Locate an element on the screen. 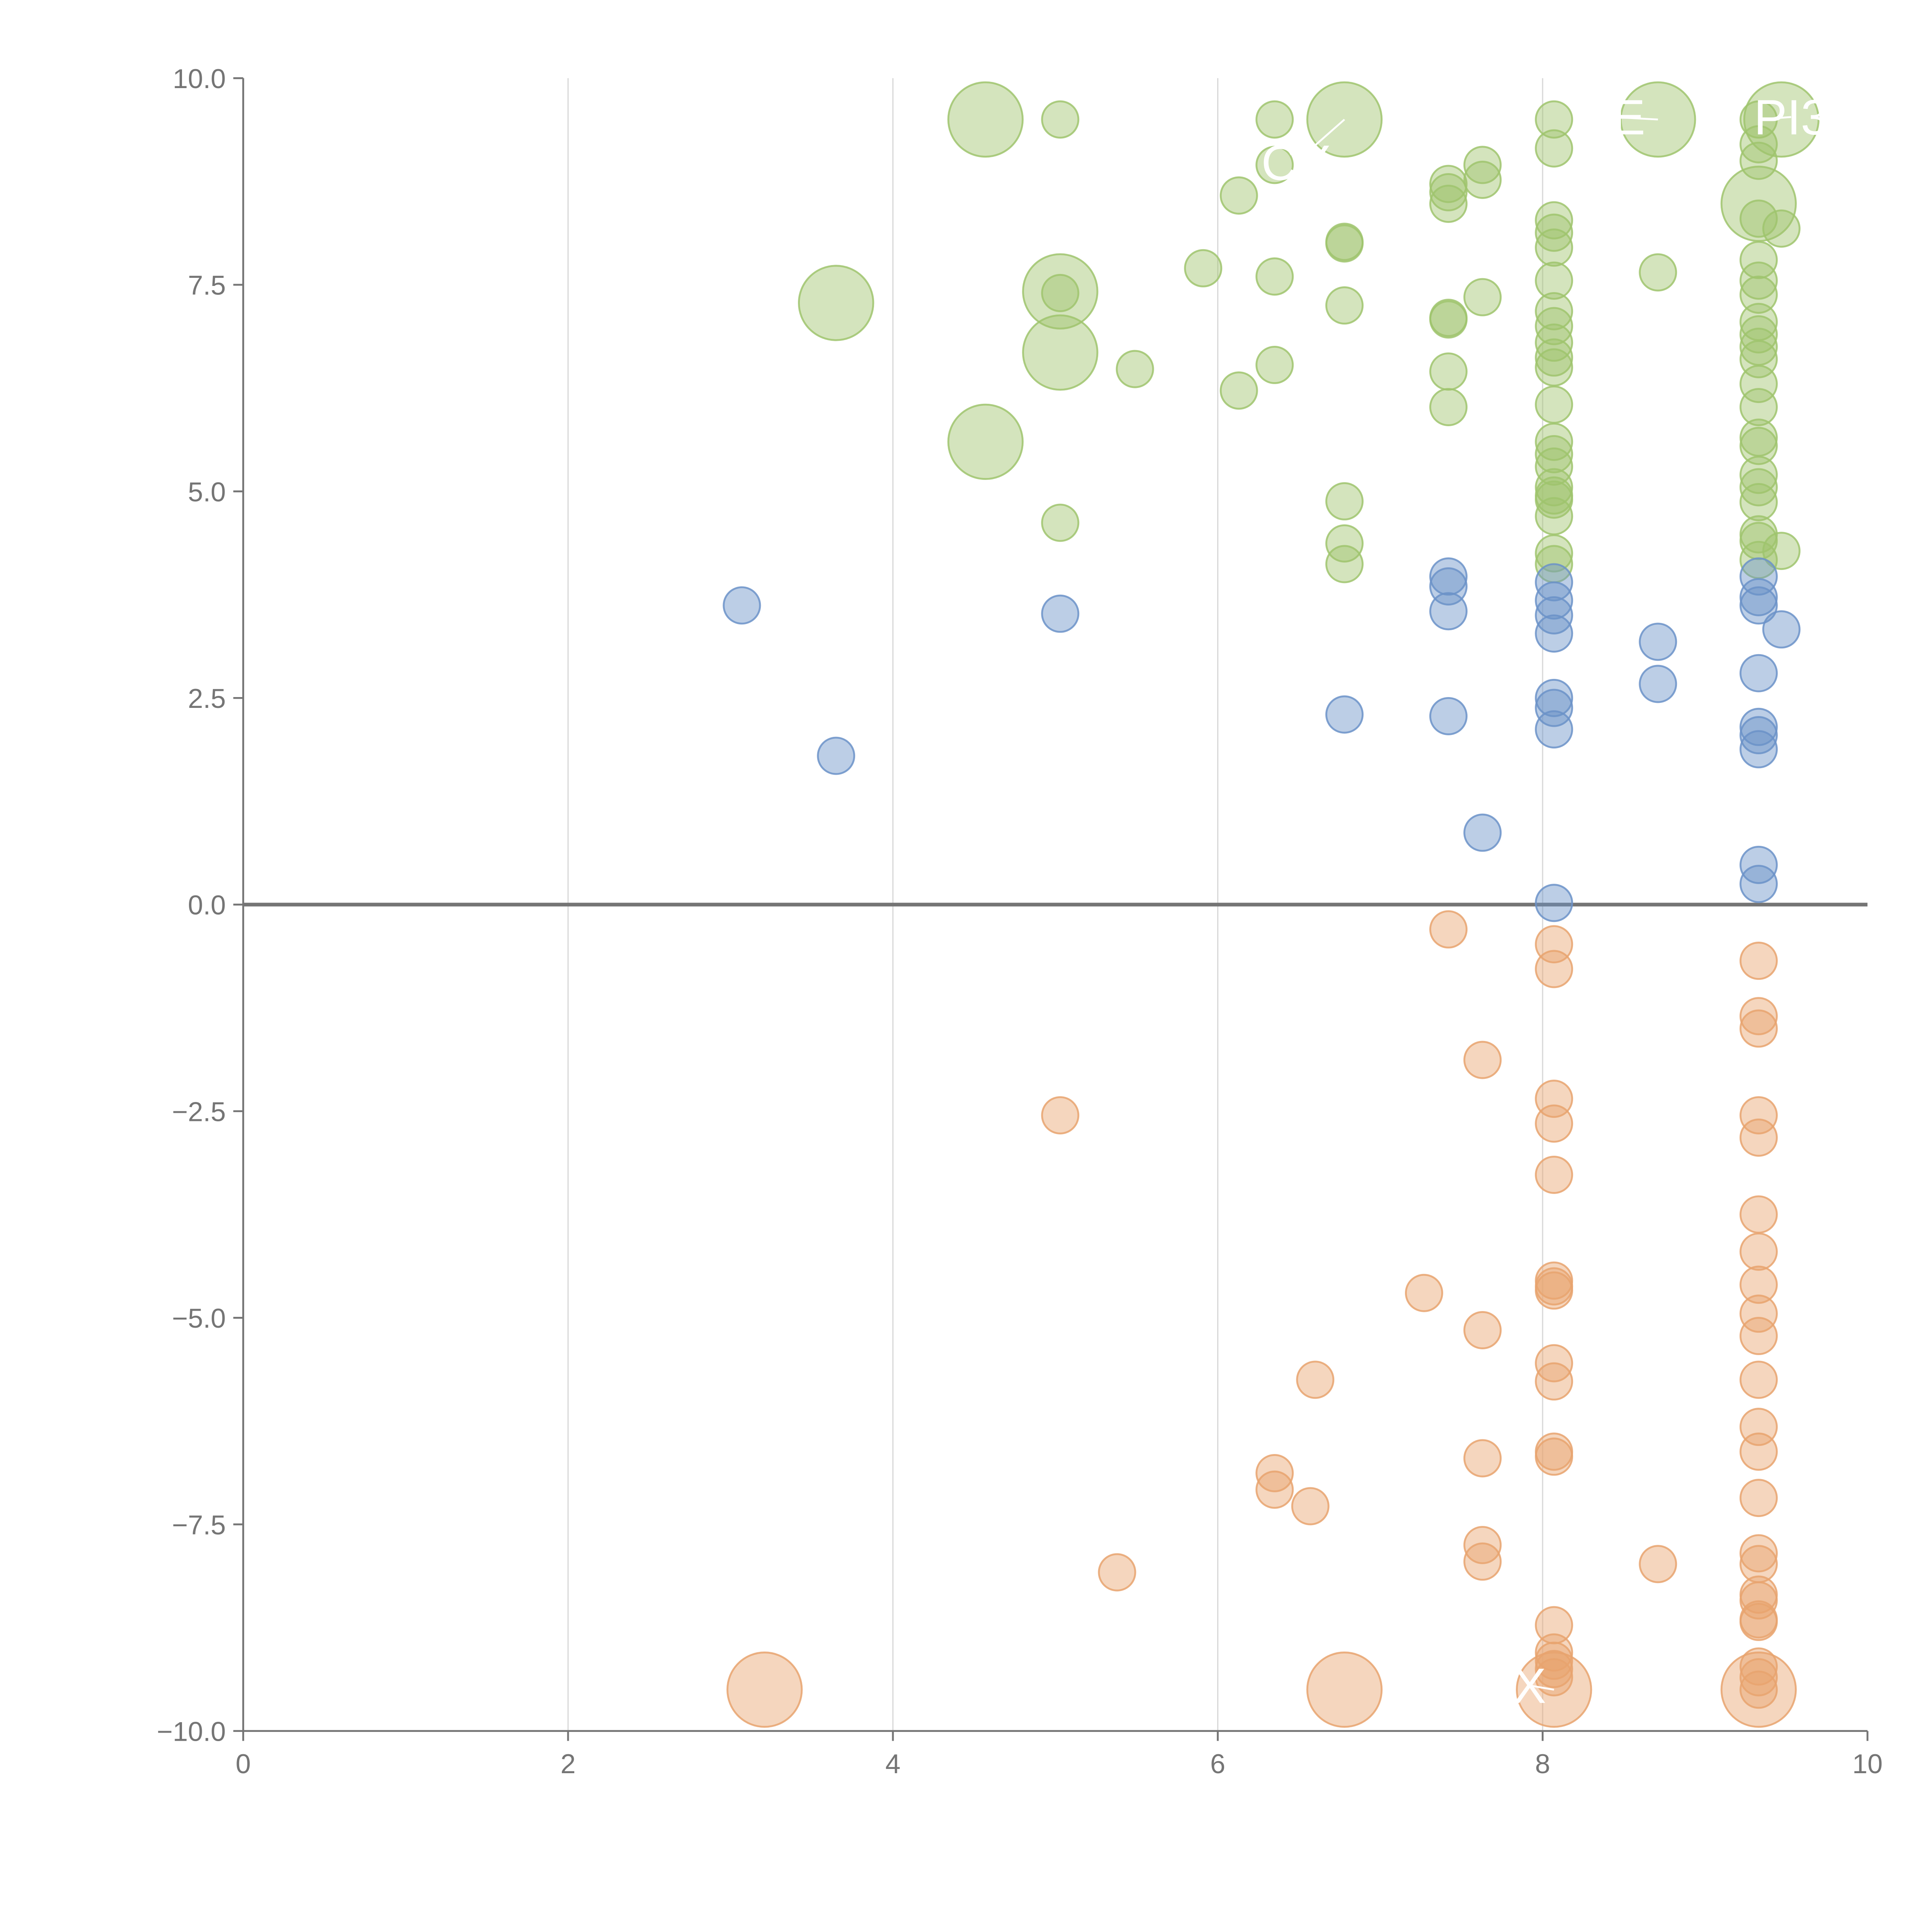  y-tick-label: 5.0 is located at coordinates (207, 492).